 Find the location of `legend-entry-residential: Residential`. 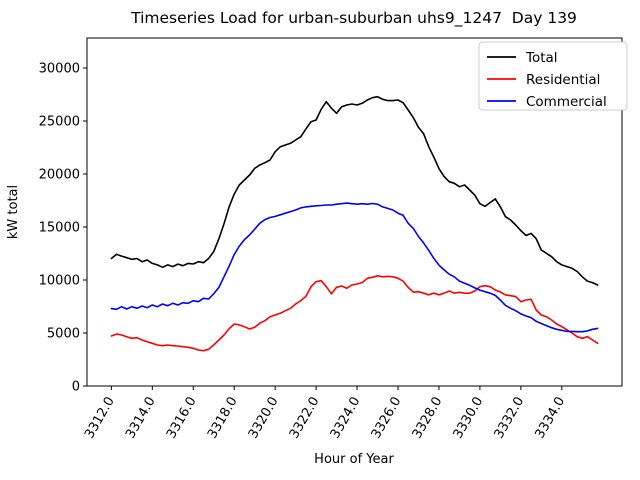

legend-entry-residential: Residential is located at coordinates (543, 80).